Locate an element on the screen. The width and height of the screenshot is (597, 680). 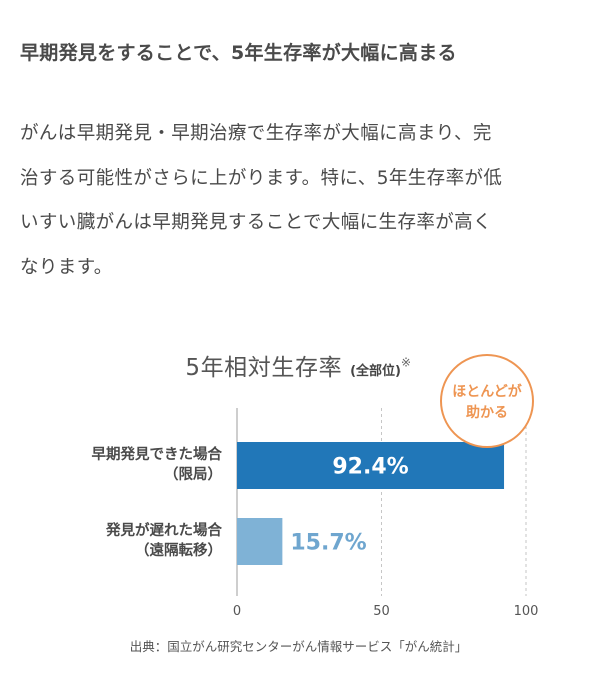
chart-source-note: 出典：国立がん研究センターがん情報サービス「がん統計」 is located at coordinates (298, 646).